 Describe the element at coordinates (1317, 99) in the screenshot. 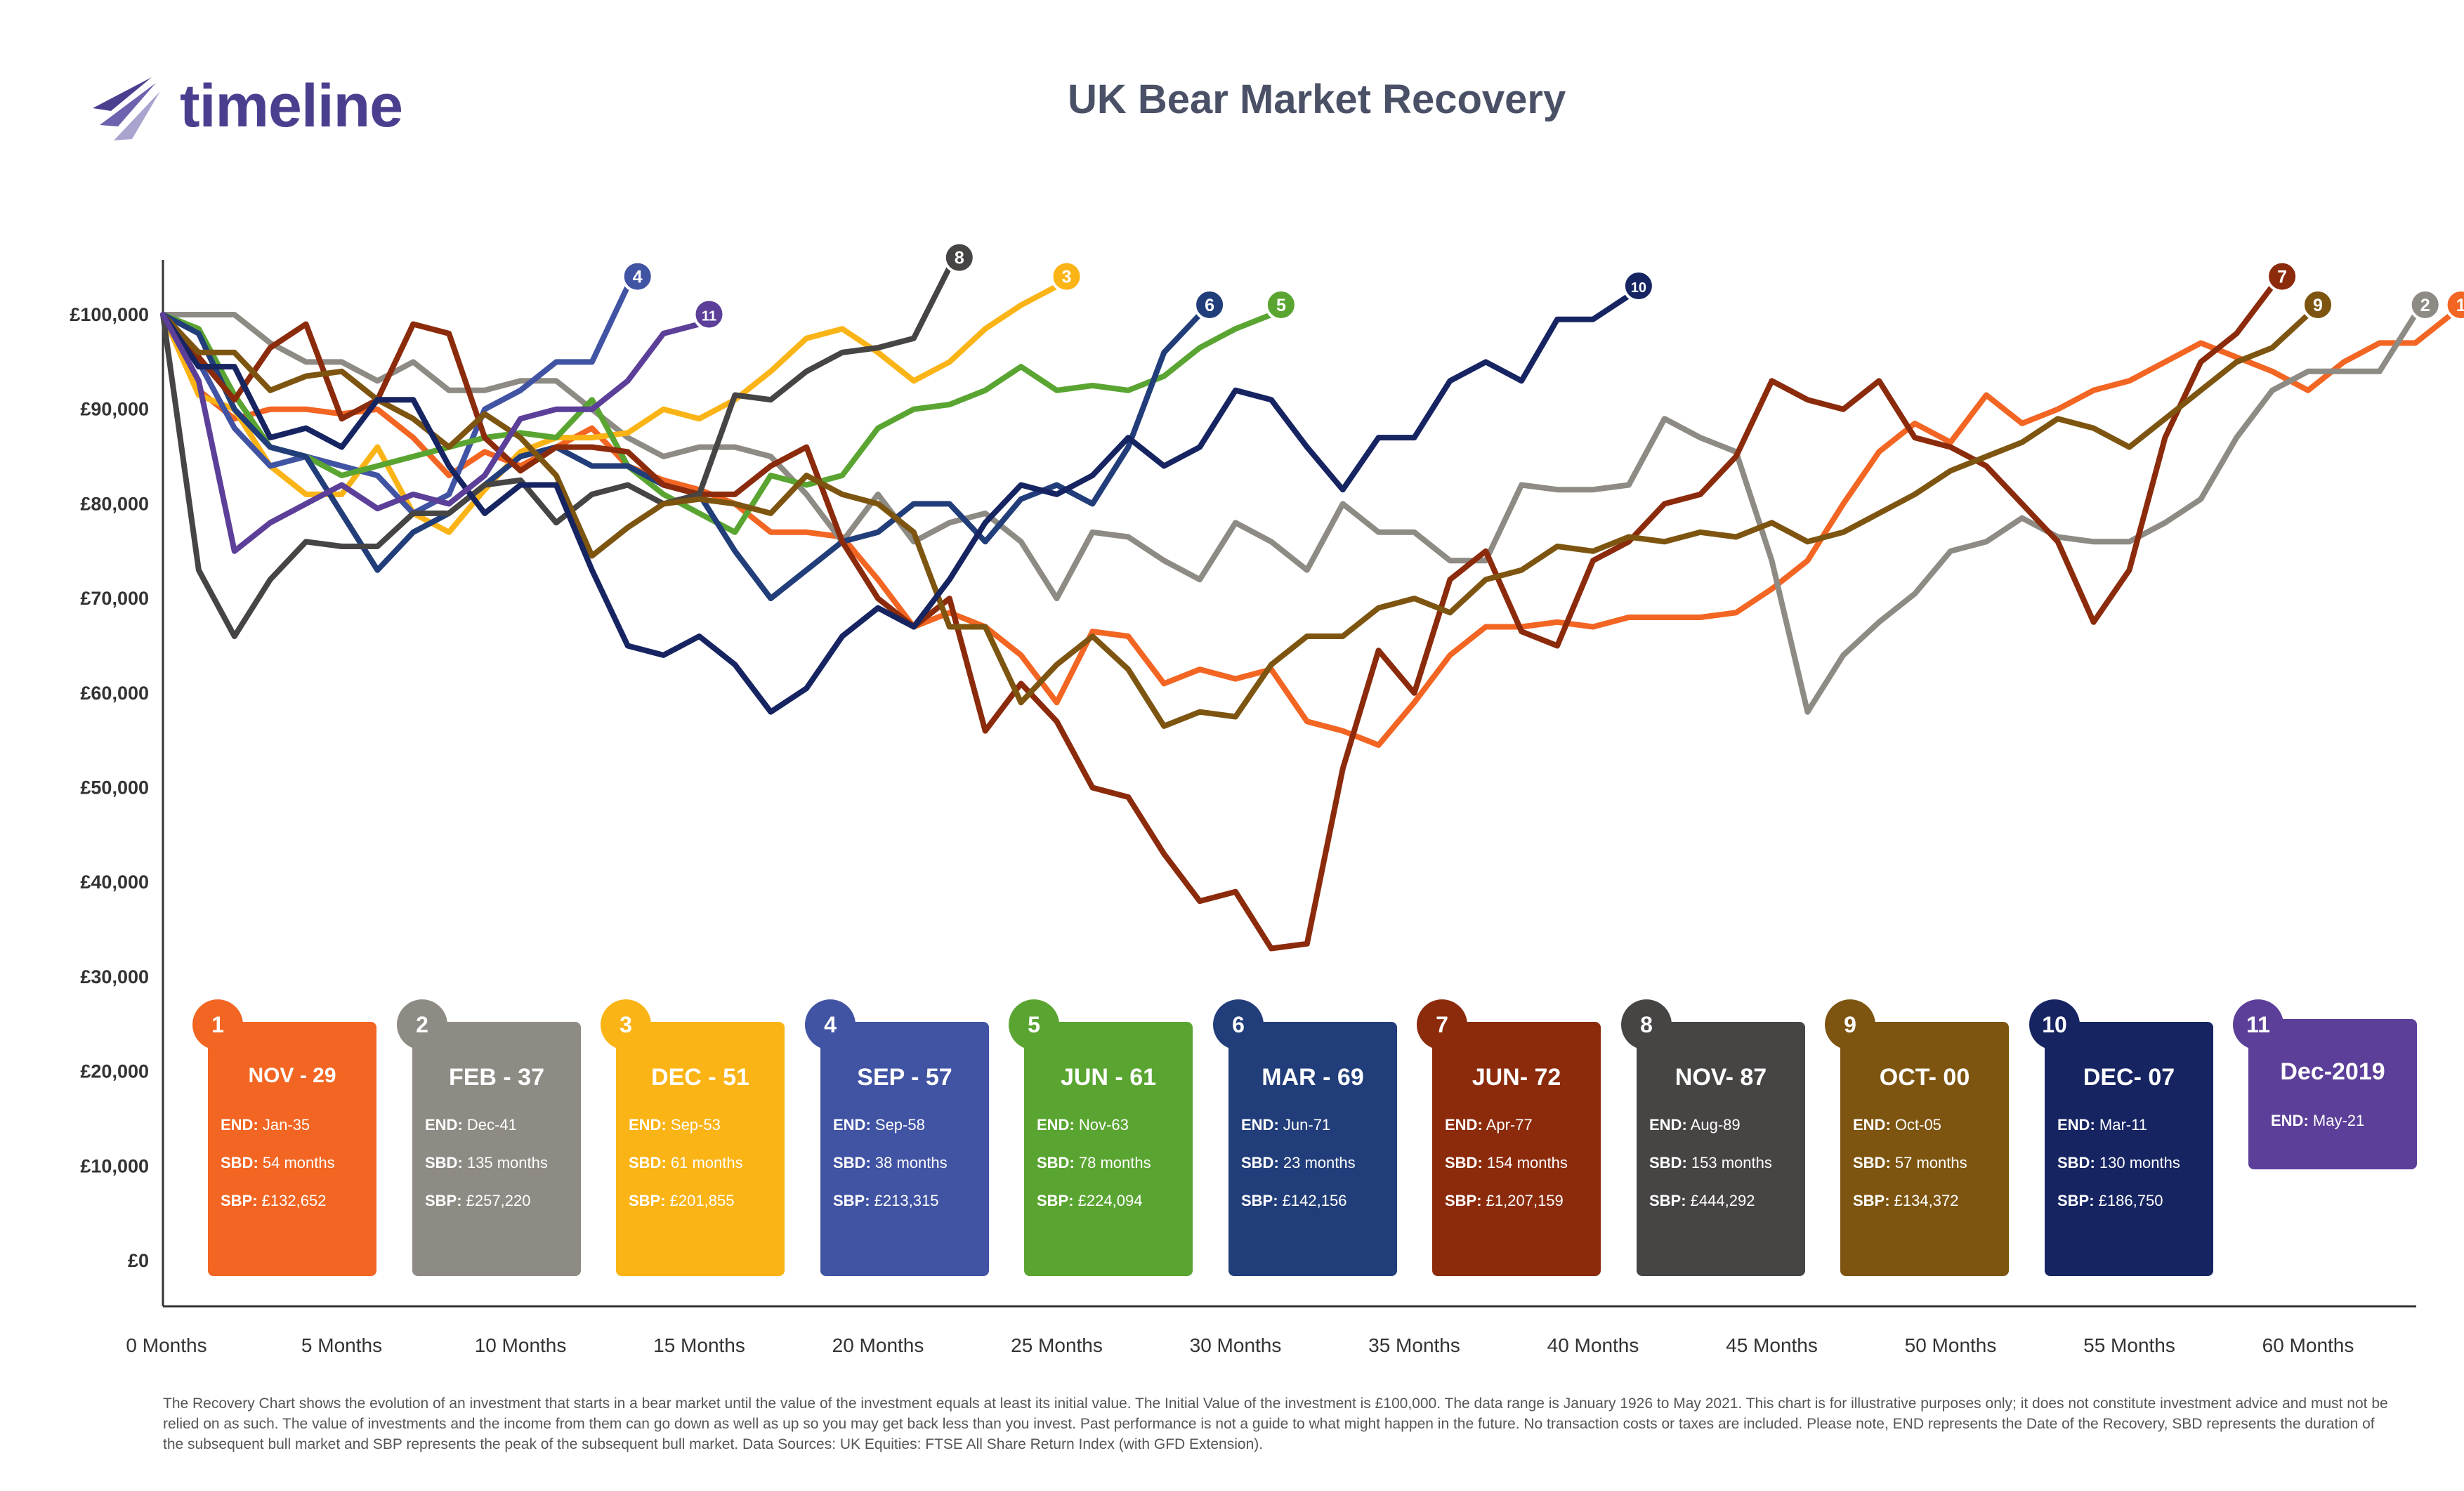

I see `chart-title: UK Bear Market Recovery` at that location.